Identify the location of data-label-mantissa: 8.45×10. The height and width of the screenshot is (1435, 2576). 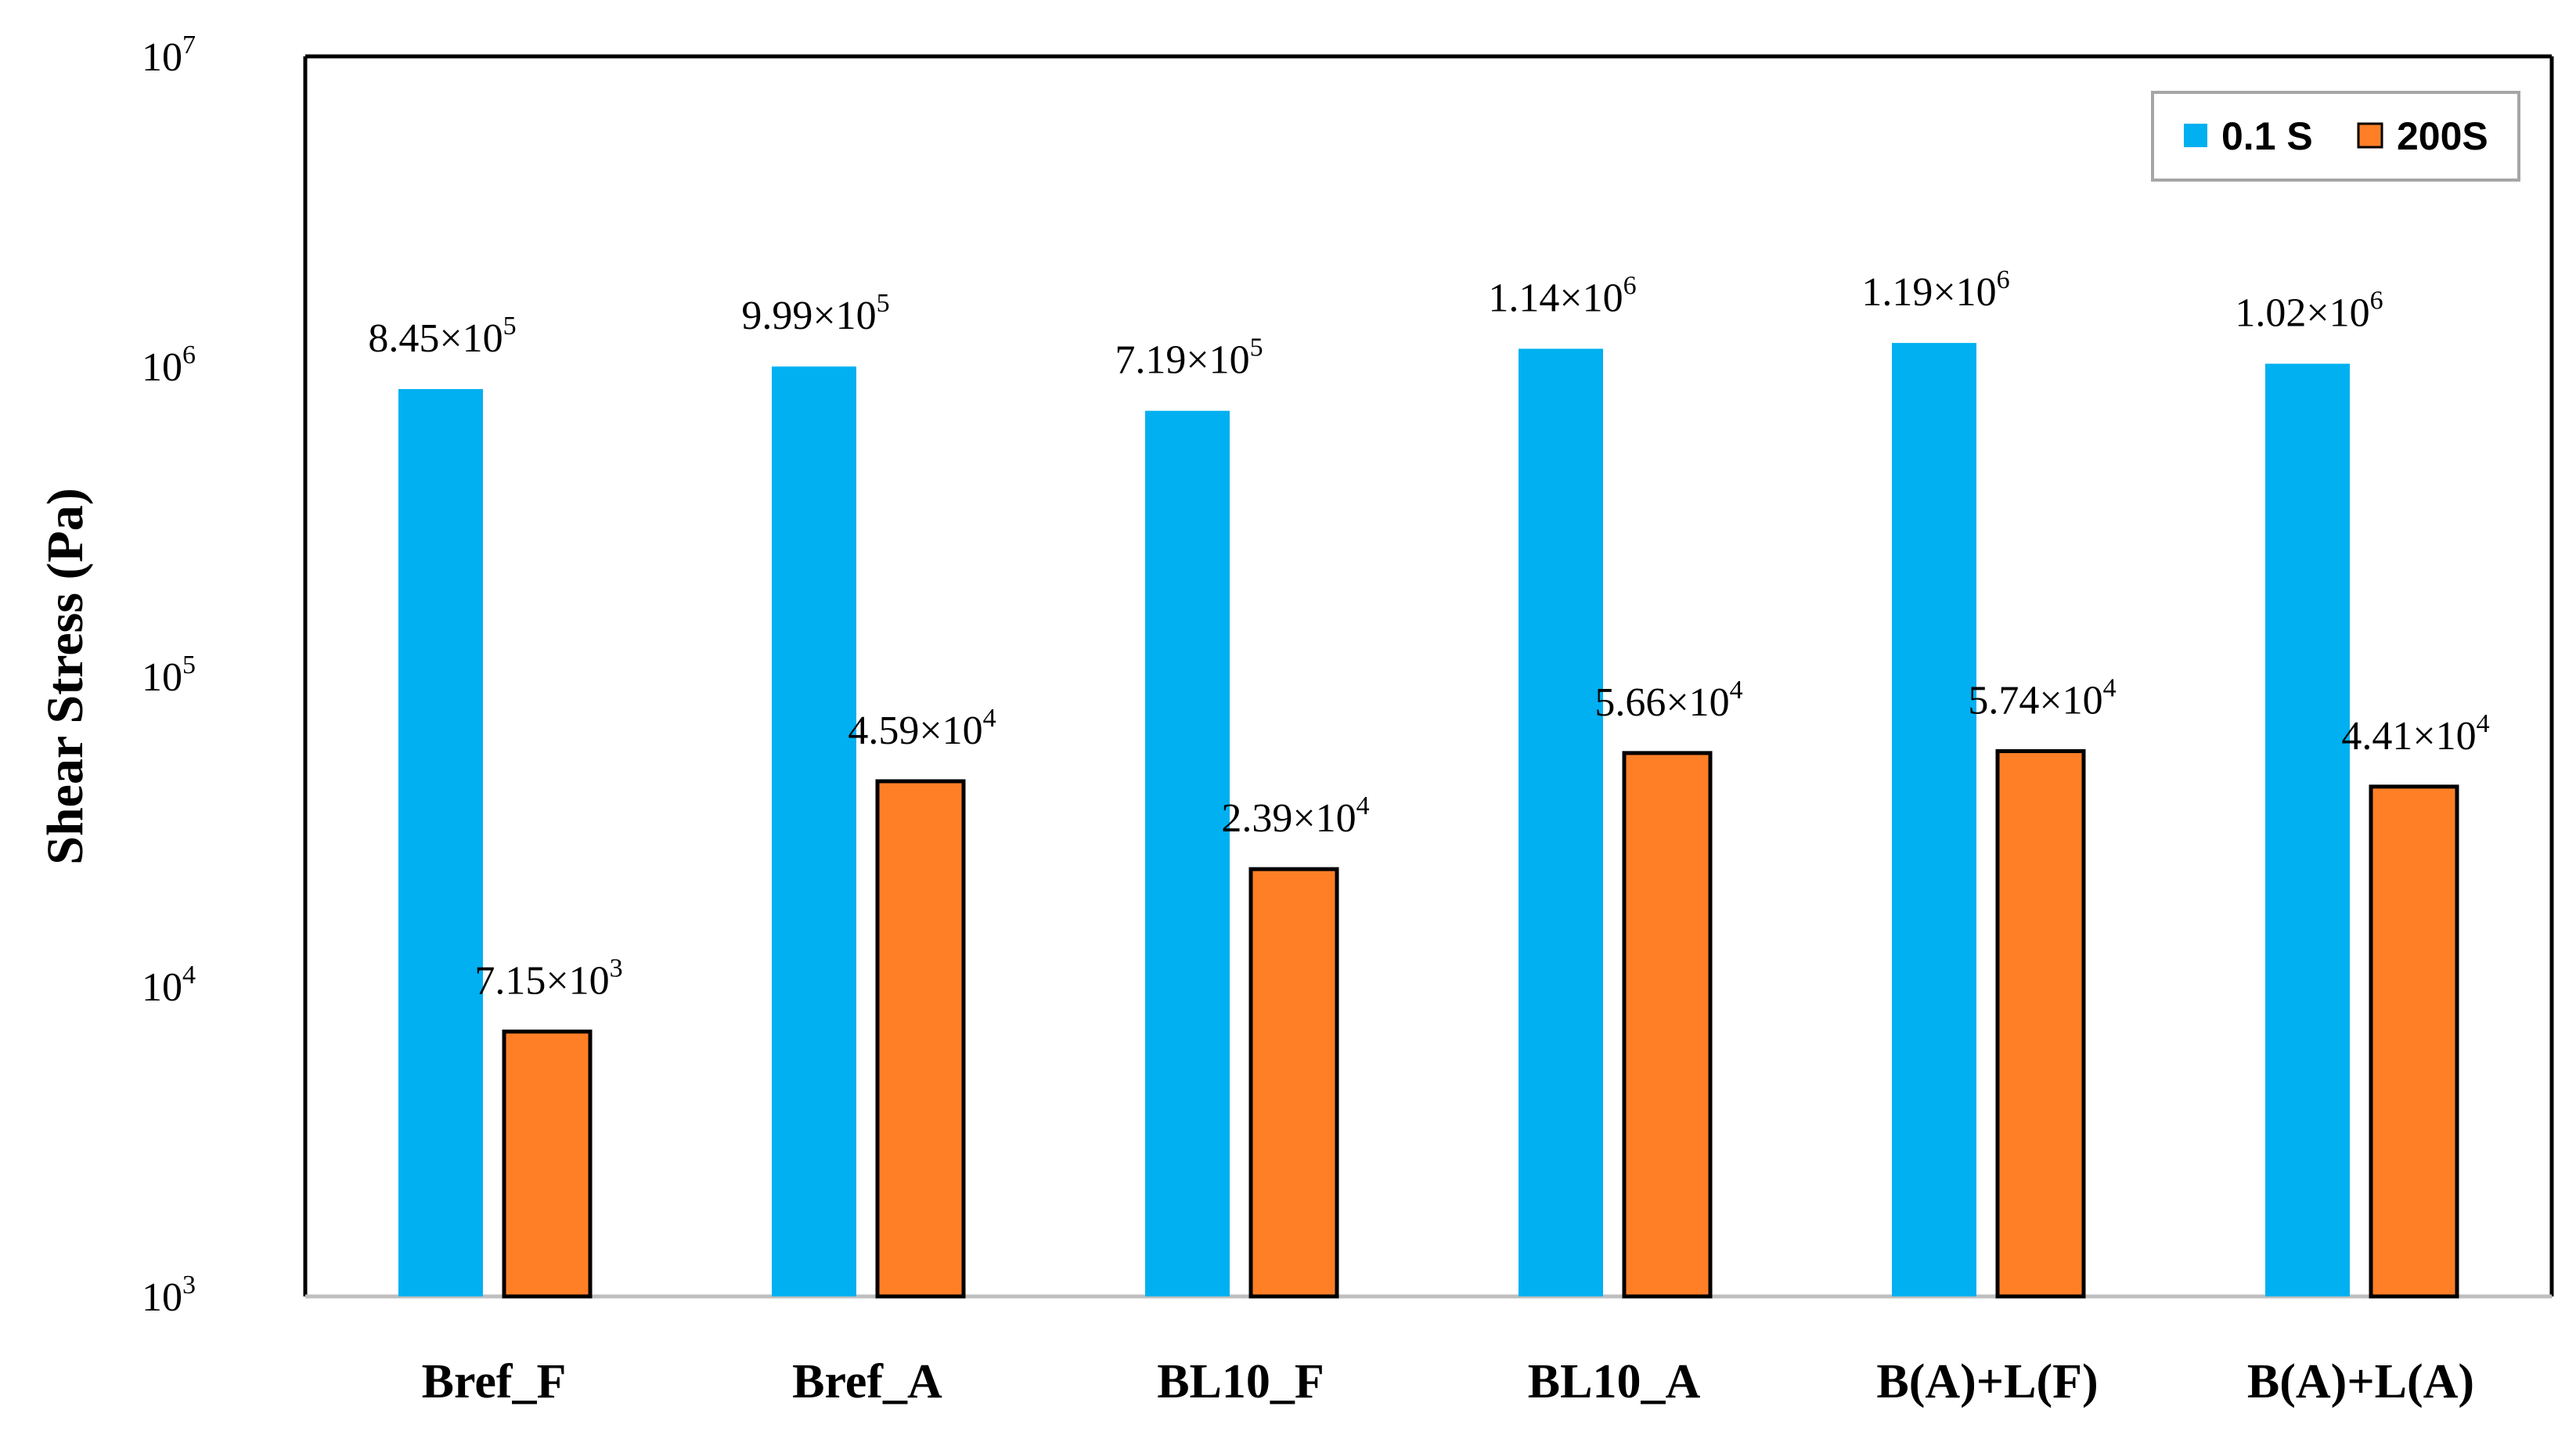
(435, 338).